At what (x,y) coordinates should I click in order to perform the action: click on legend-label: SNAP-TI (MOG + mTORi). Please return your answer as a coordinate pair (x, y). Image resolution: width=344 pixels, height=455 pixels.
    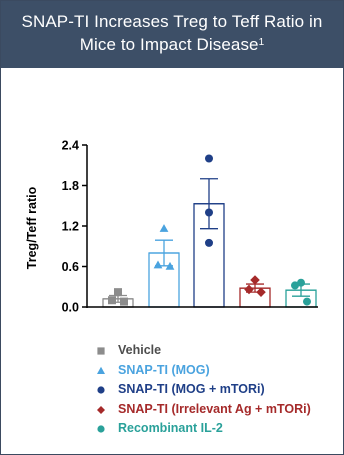
    Looking at the image, I should click on (191, 389).